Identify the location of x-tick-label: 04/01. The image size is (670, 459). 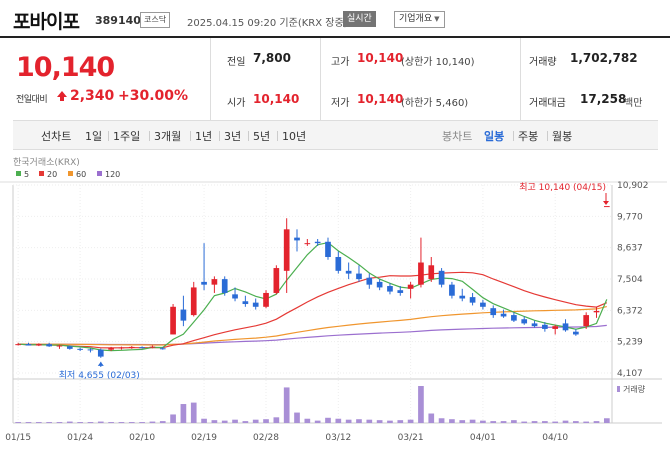
(483, 438).